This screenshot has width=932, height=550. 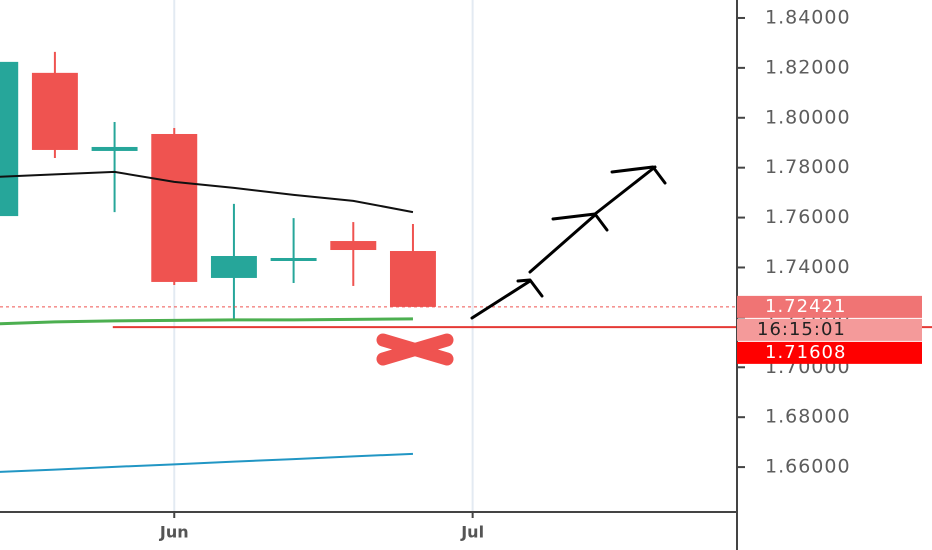 I want to click on x-mark-stroke, so click(x=415, y=349).